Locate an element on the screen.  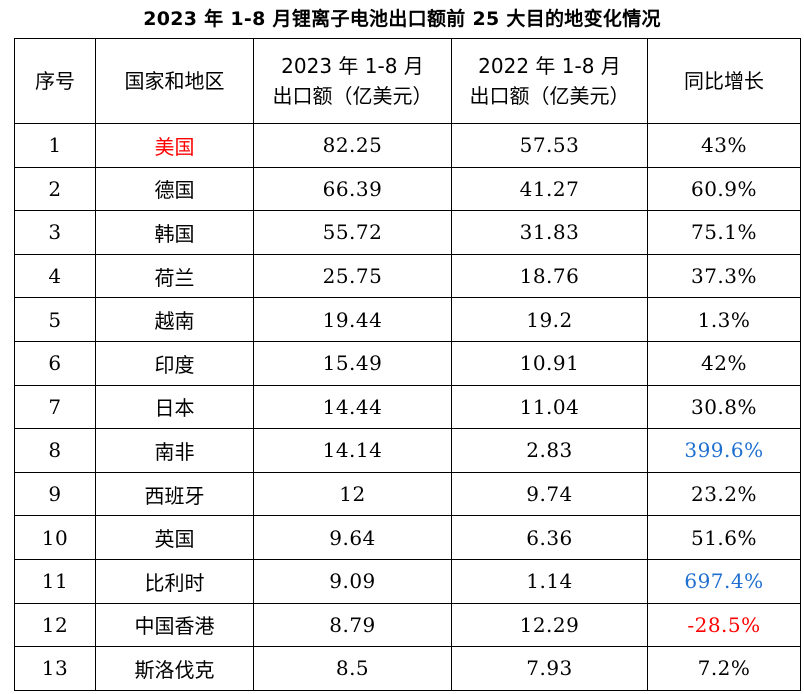
cell-region: 美国 is located at coordinates (174, 145).